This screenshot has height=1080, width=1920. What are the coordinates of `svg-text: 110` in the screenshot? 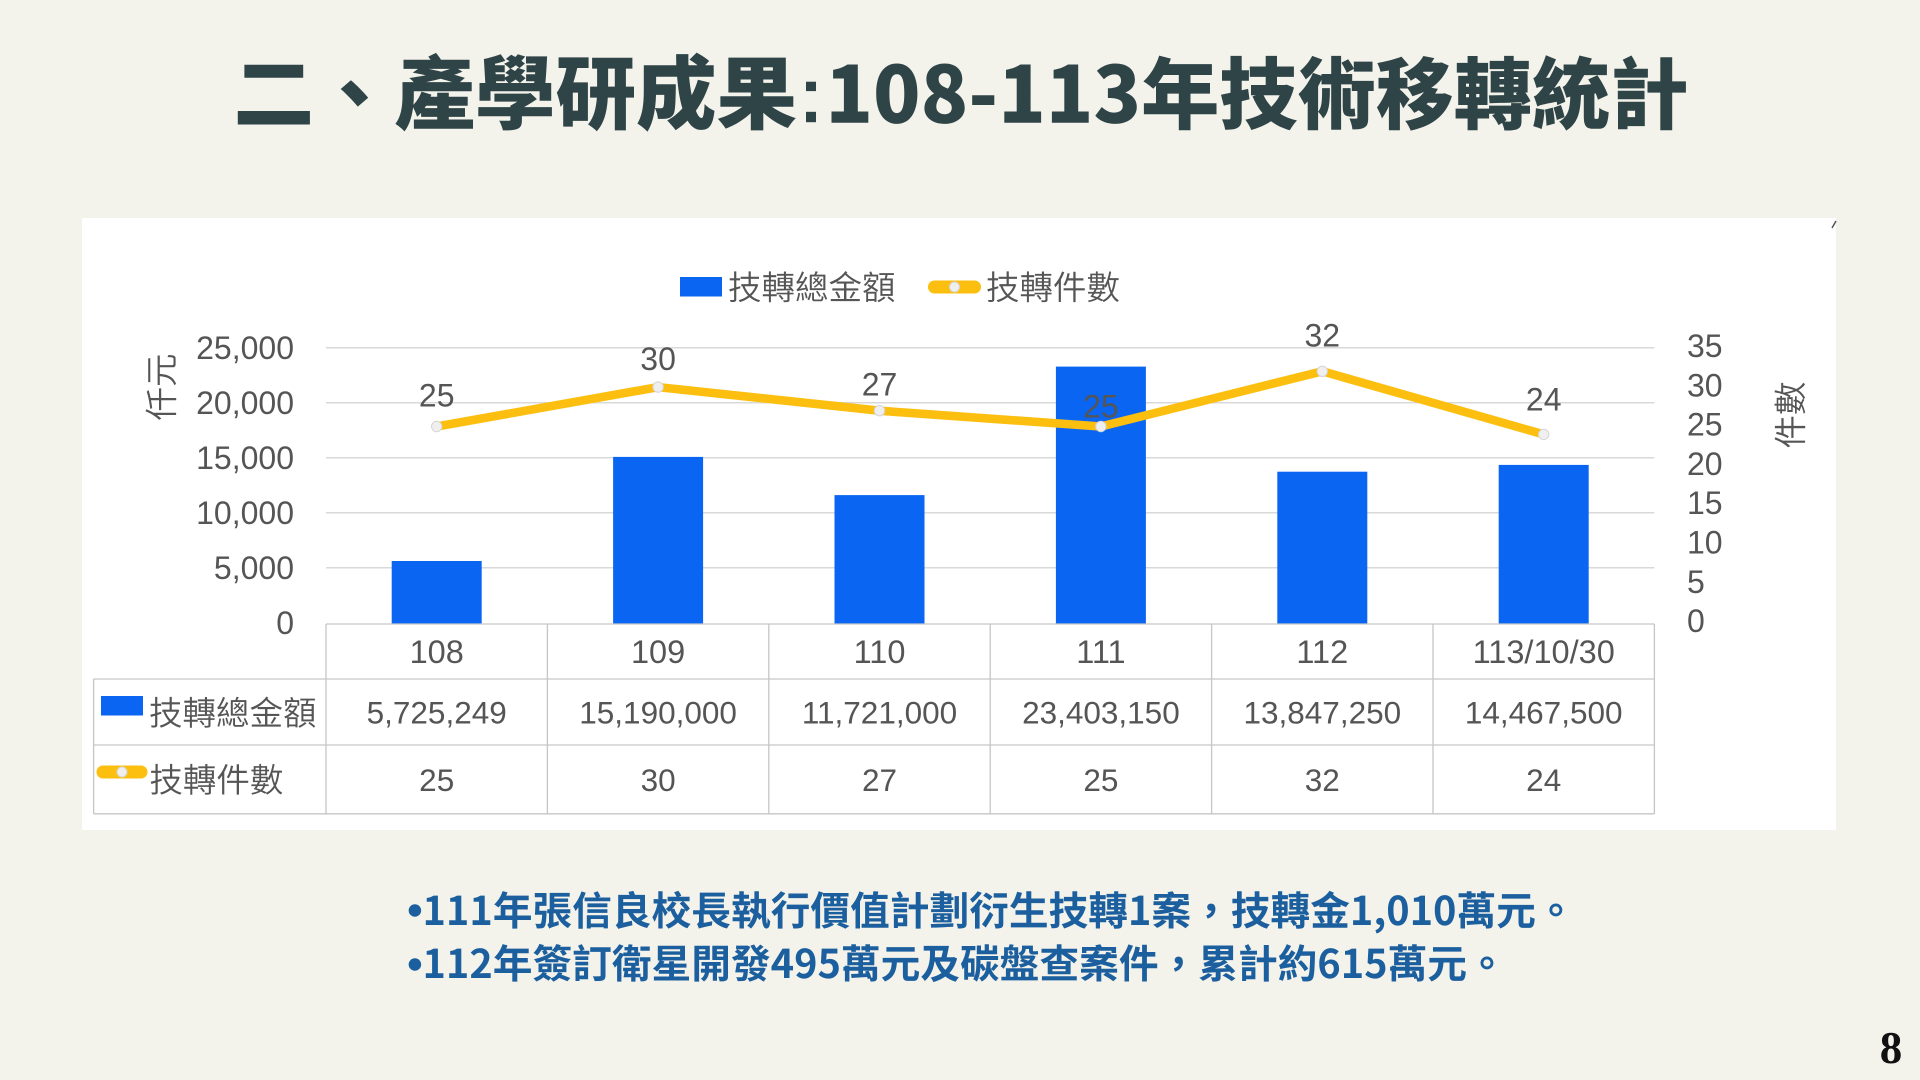 It's located at (880, 652).